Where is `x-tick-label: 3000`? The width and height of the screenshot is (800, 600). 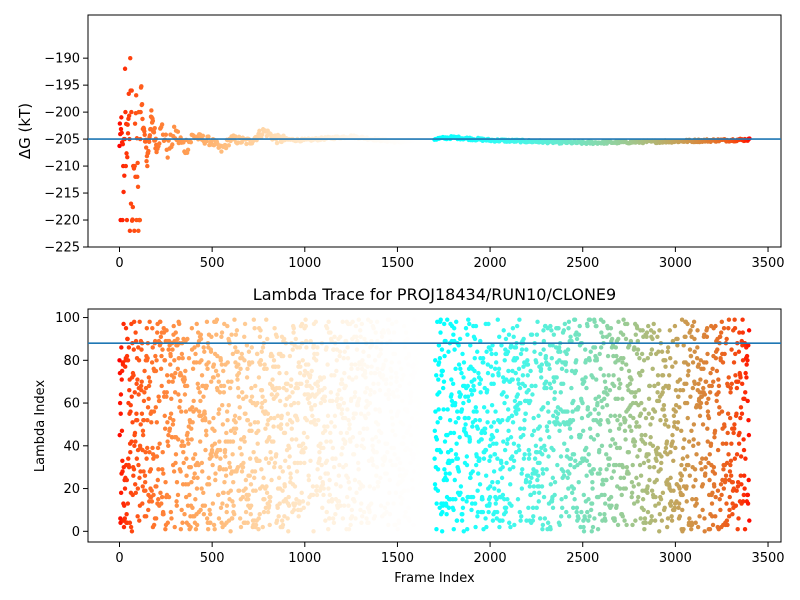 x-tick-label: 3000 is located at coordinates (675, 263).